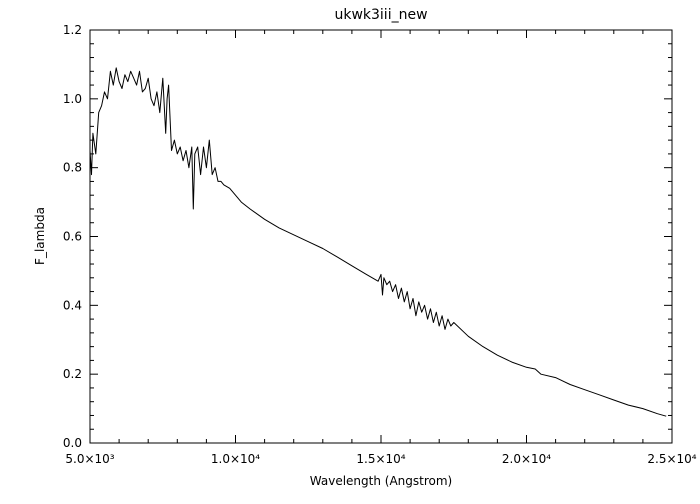 This screenshot has height=504, width=700. Describe the element at coordinates (40, 236) in the screenshot. I see `y-axis-label: F_lambda` at that location.